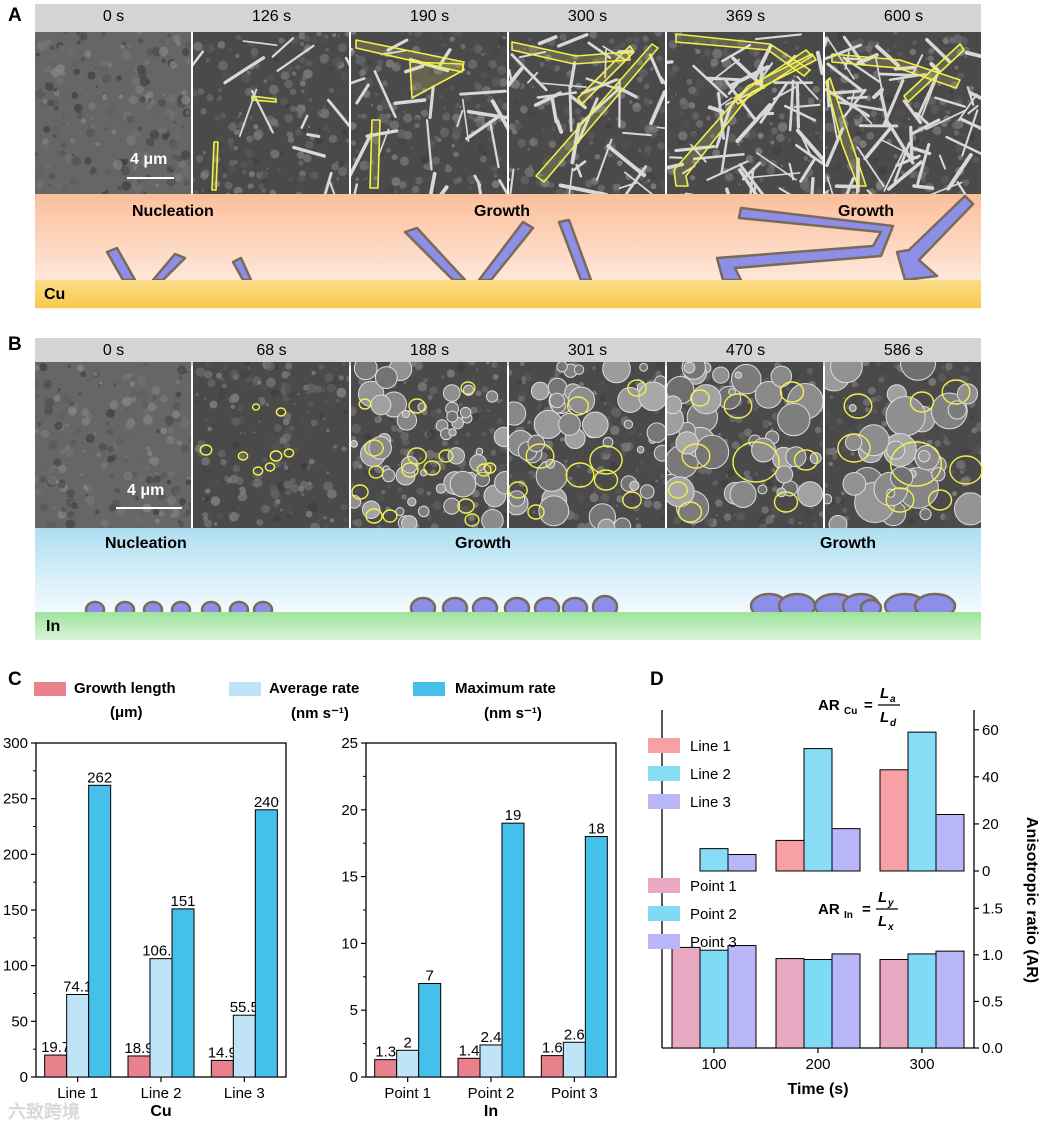  I want to click on y-tick-label: 40, so click(990, 777).